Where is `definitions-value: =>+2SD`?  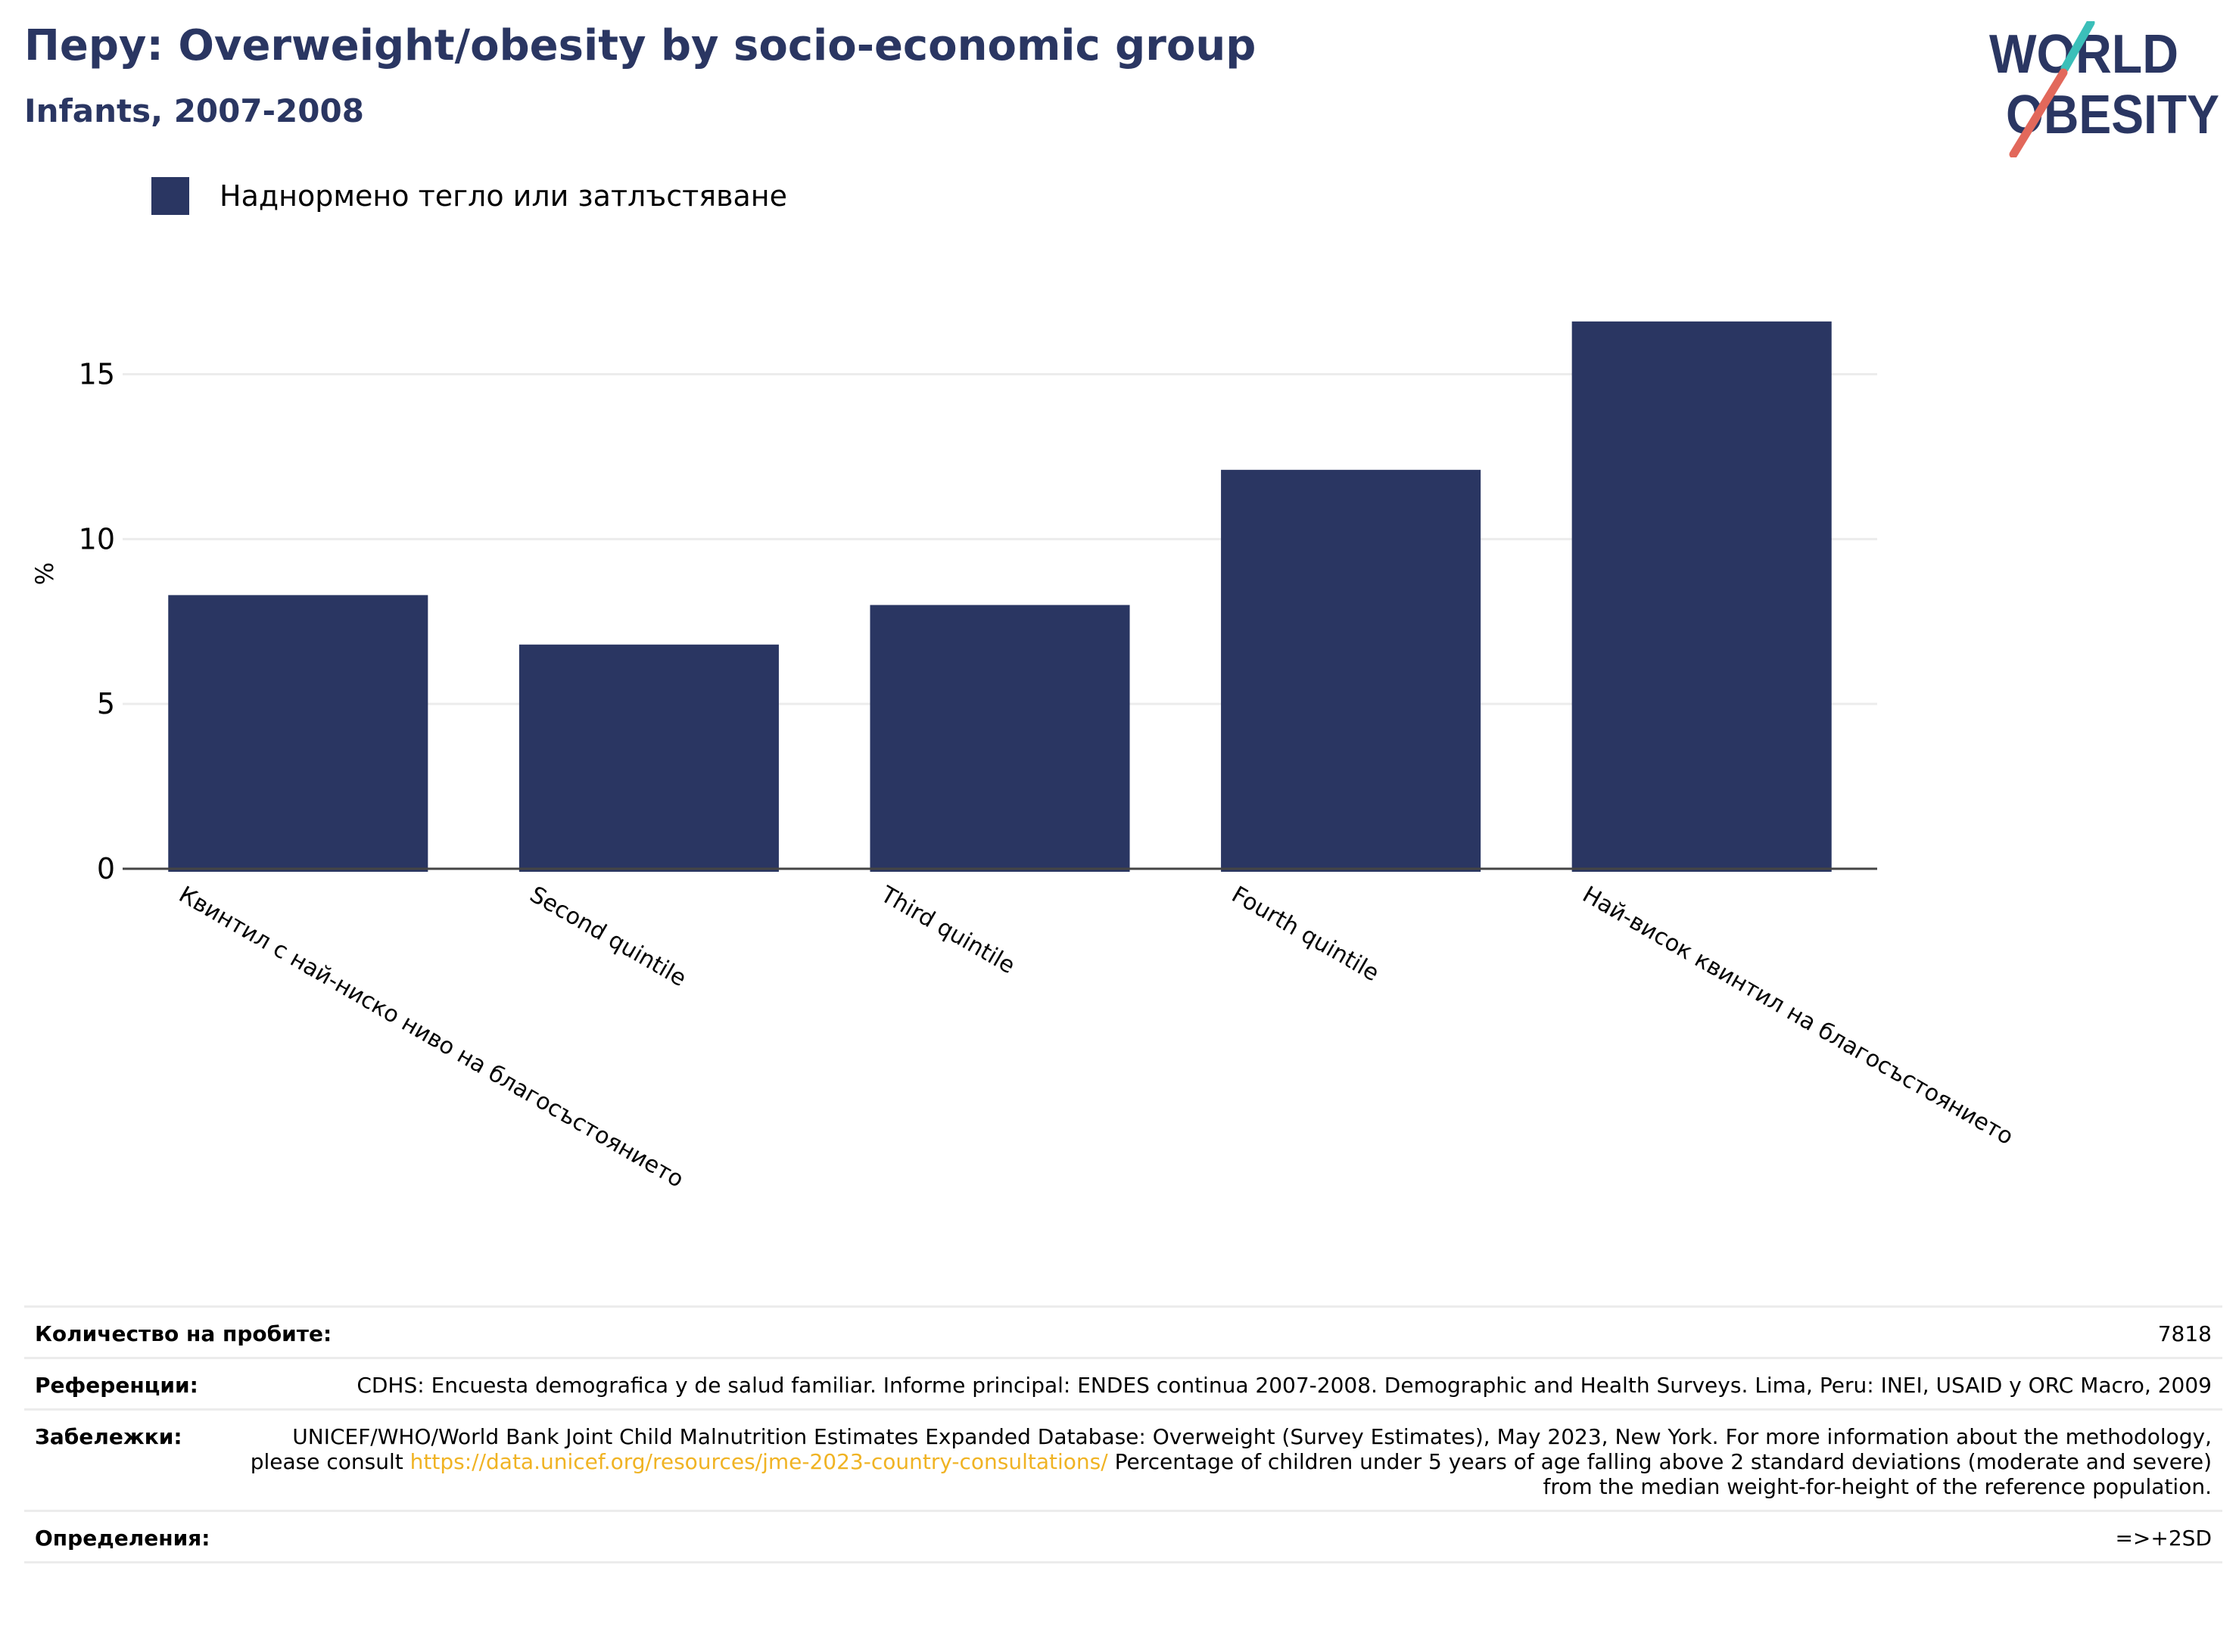 definitions-value: =>+2SD is located at coordinates (2164, 1538).